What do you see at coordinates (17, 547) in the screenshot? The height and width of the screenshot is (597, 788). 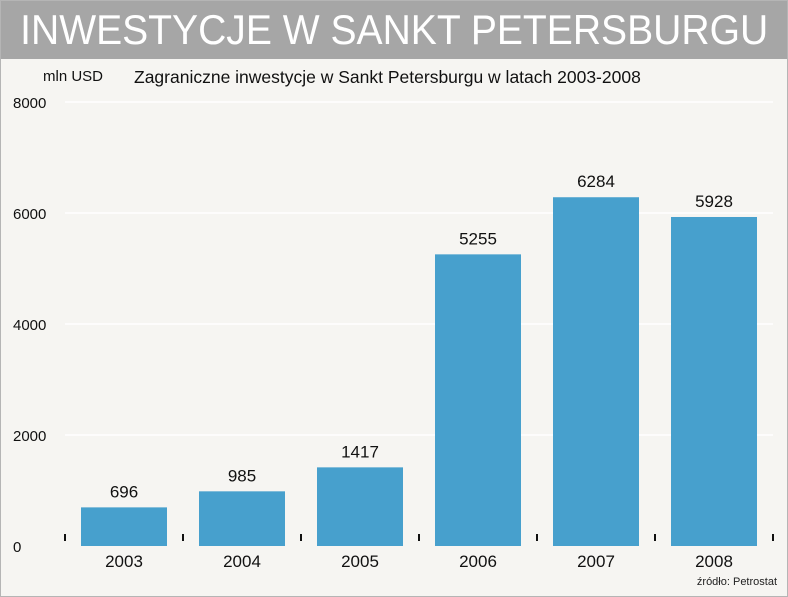 I see `y-tick-label: 0` at bounding box center [17, 547].